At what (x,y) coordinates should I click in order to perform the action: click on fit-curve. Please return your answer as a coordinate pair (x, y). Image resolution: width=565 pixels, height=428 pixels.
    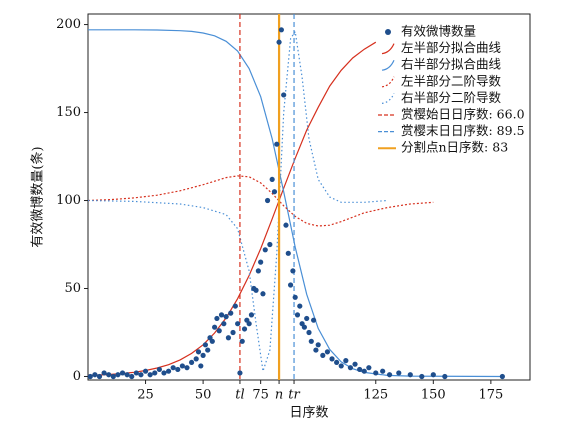
    Looking at the image, I should click on (260, 201).